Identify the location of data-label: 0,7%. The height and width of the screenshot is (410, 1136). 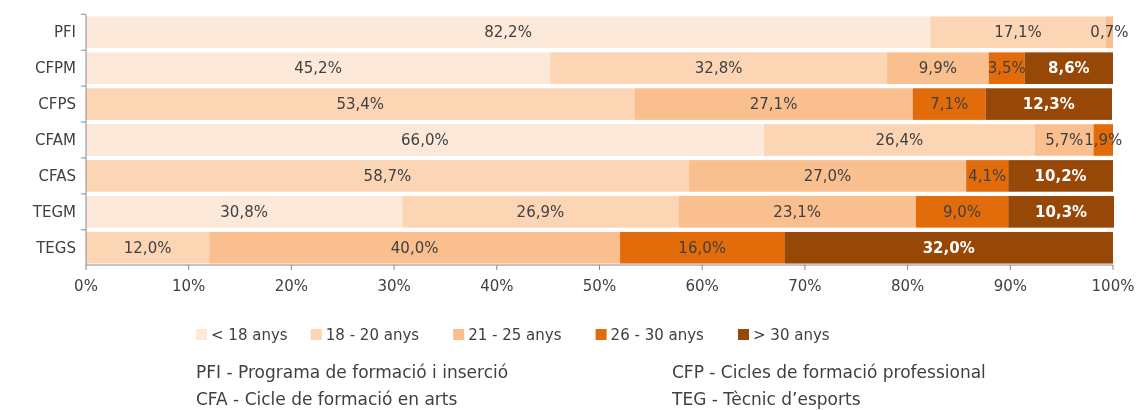
(1109, 32).